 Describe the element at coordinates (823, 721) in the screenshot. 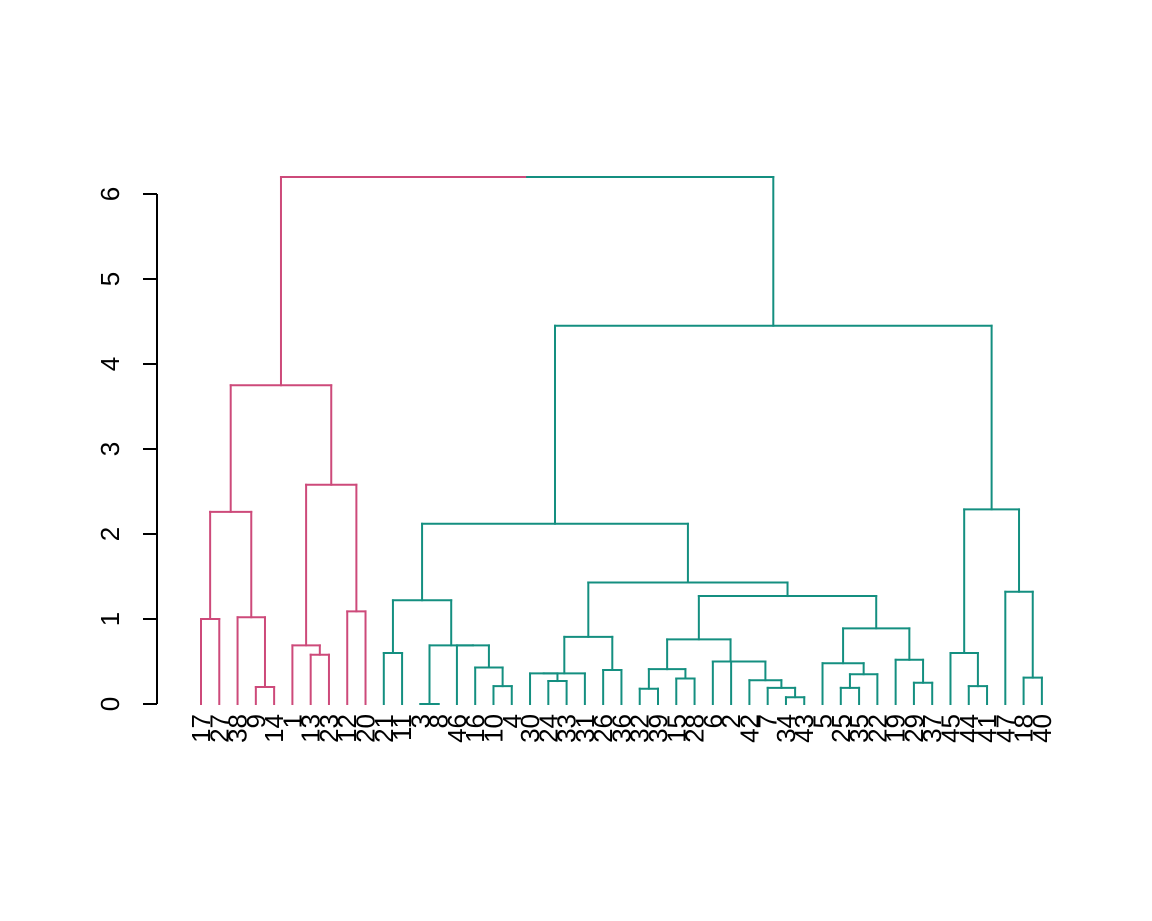

I see `leaf-label: 5` at that location.